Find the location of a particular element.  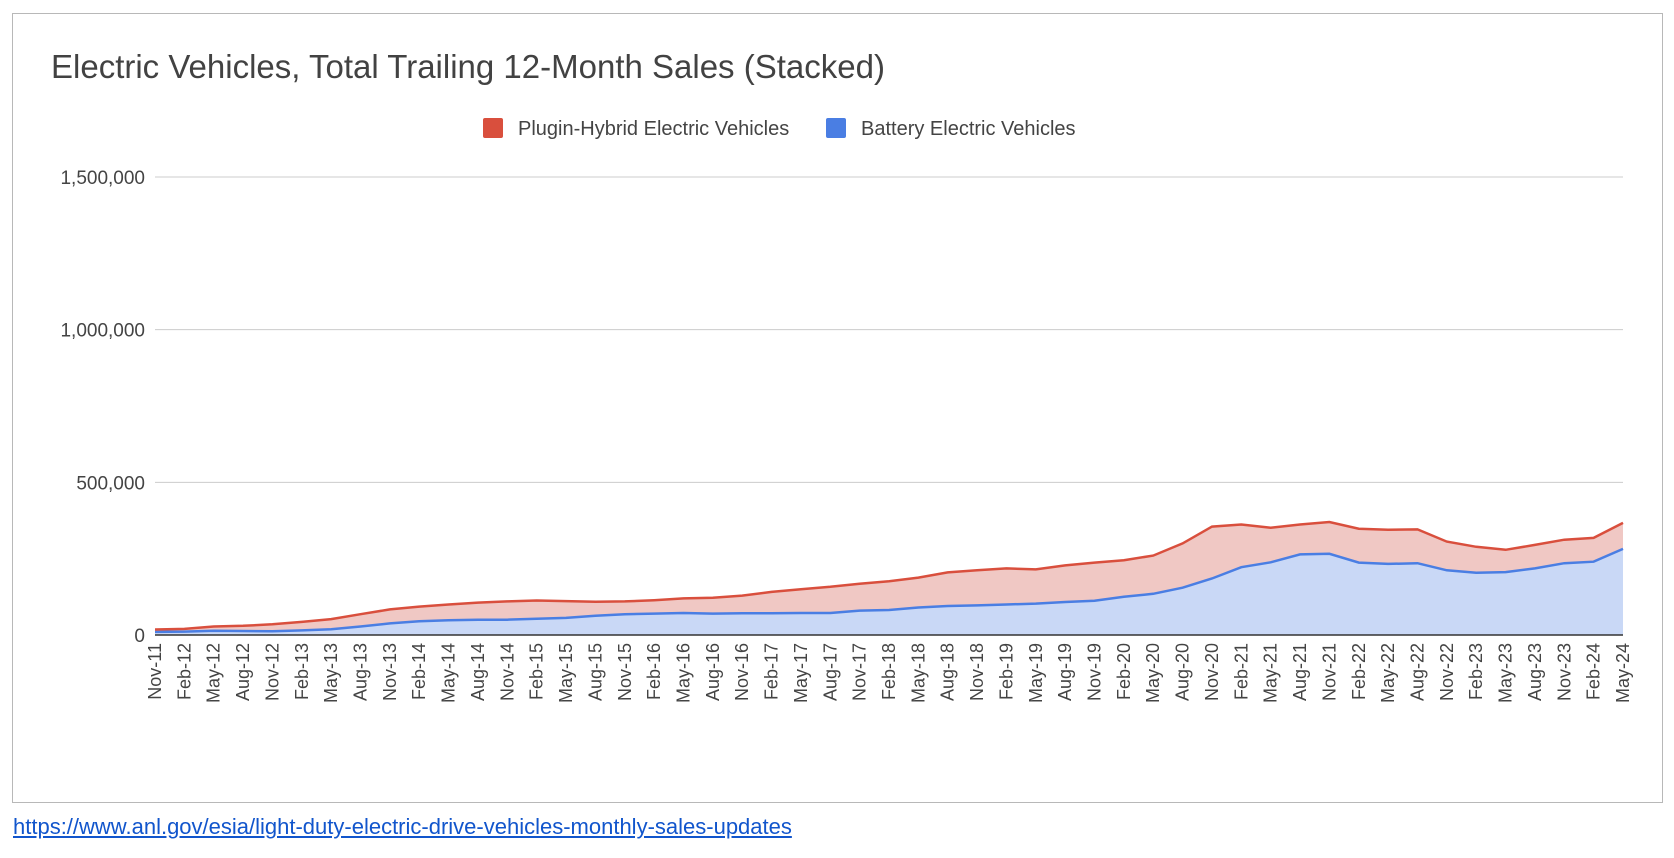

x-tick-label: May-19 is located at coordinates (1036, 673).